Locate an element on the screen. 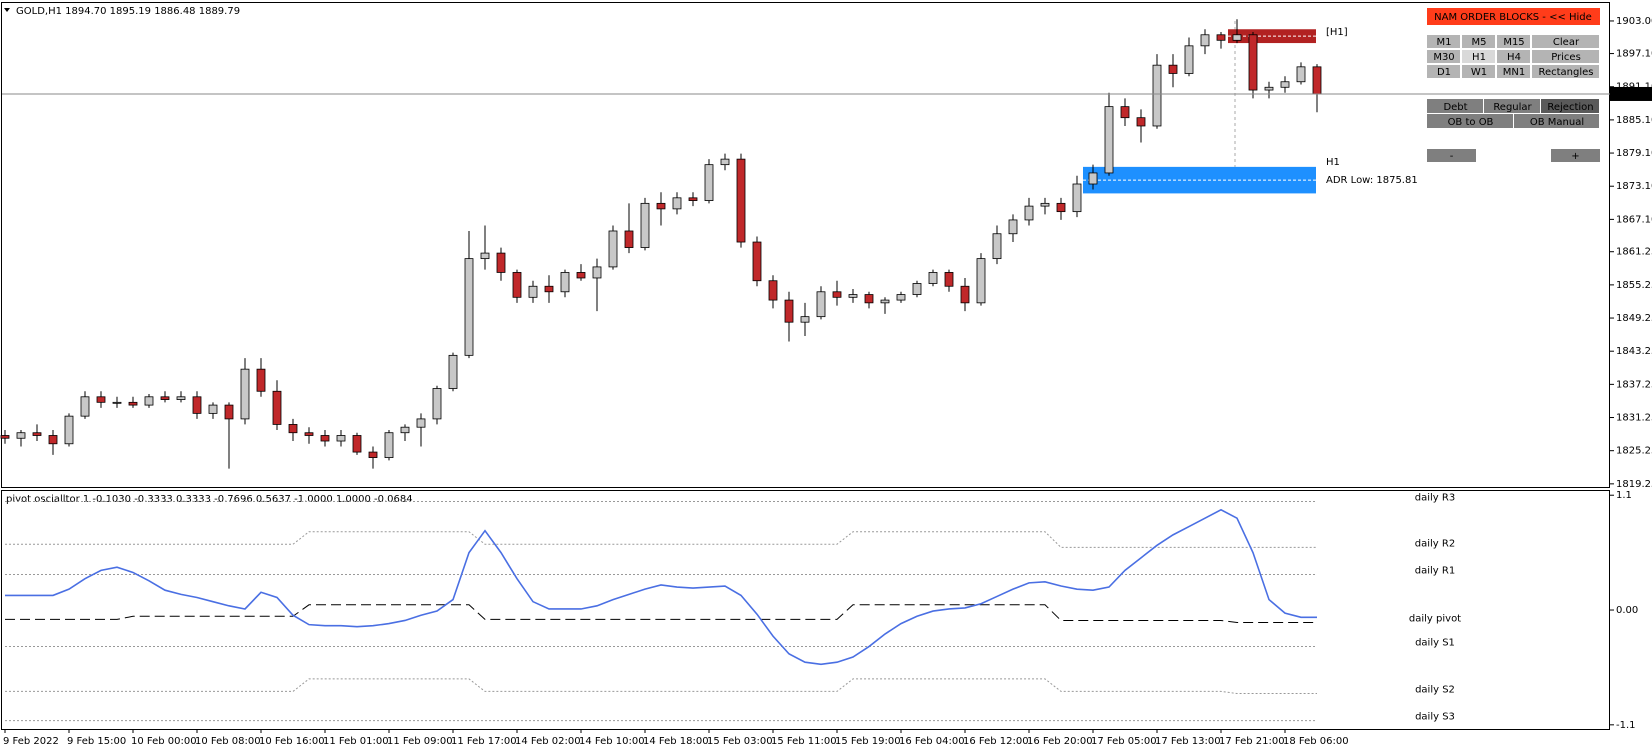 The height and width of the screenshot is (752, 1652). annotation: ADR Low: 1875.81 is located at coordinates (1372, 180).